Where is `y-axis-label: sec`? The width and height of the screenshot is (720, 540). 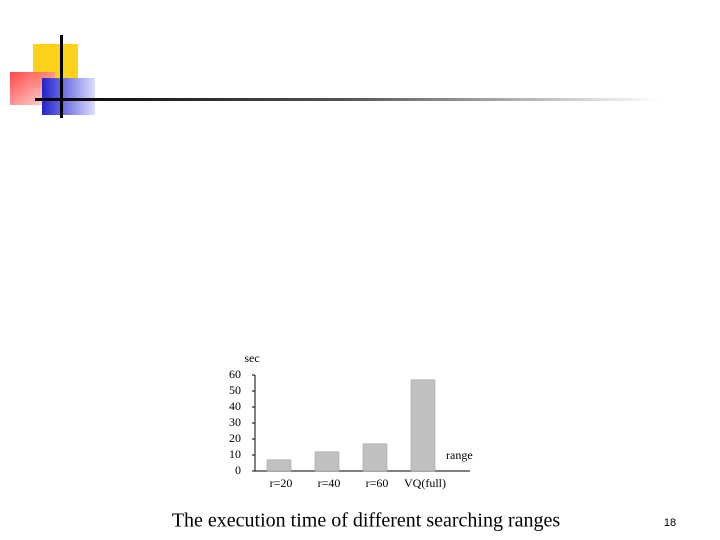
y-axis-label: sec is located at coordinates (251, 358).